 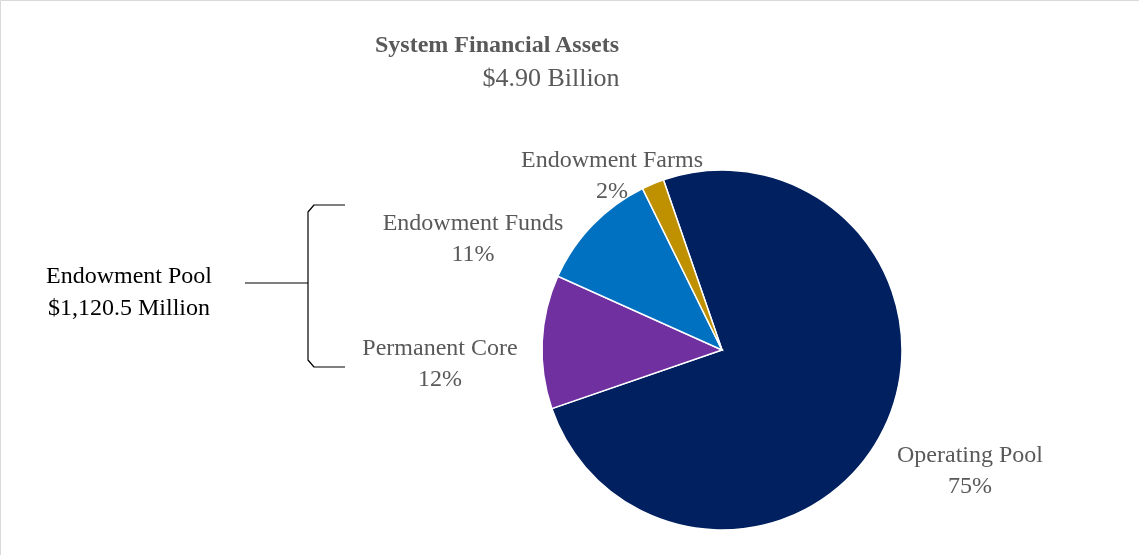 What do you see at coordinates (440, 378) in the screenshot?
I see `data-label: 12%` at bounding box center [440, 378].